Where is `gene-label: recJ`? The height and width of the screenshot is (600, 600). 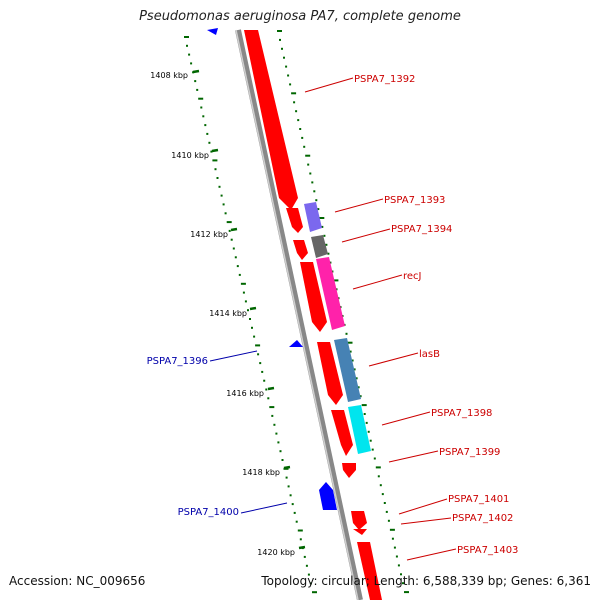 gene-label: recJ is located at coordinates (412, 276).